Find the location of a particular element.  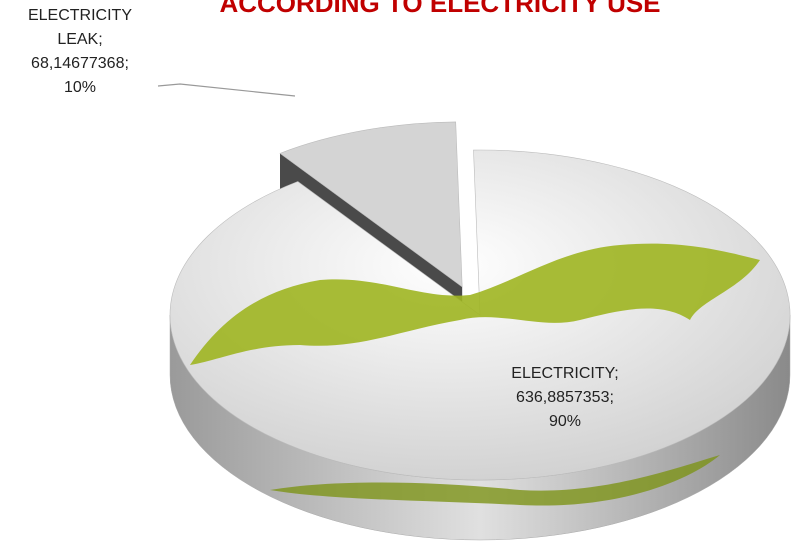

label-name: ELECTRICITY LEAK is located at coordinates (79, 27).